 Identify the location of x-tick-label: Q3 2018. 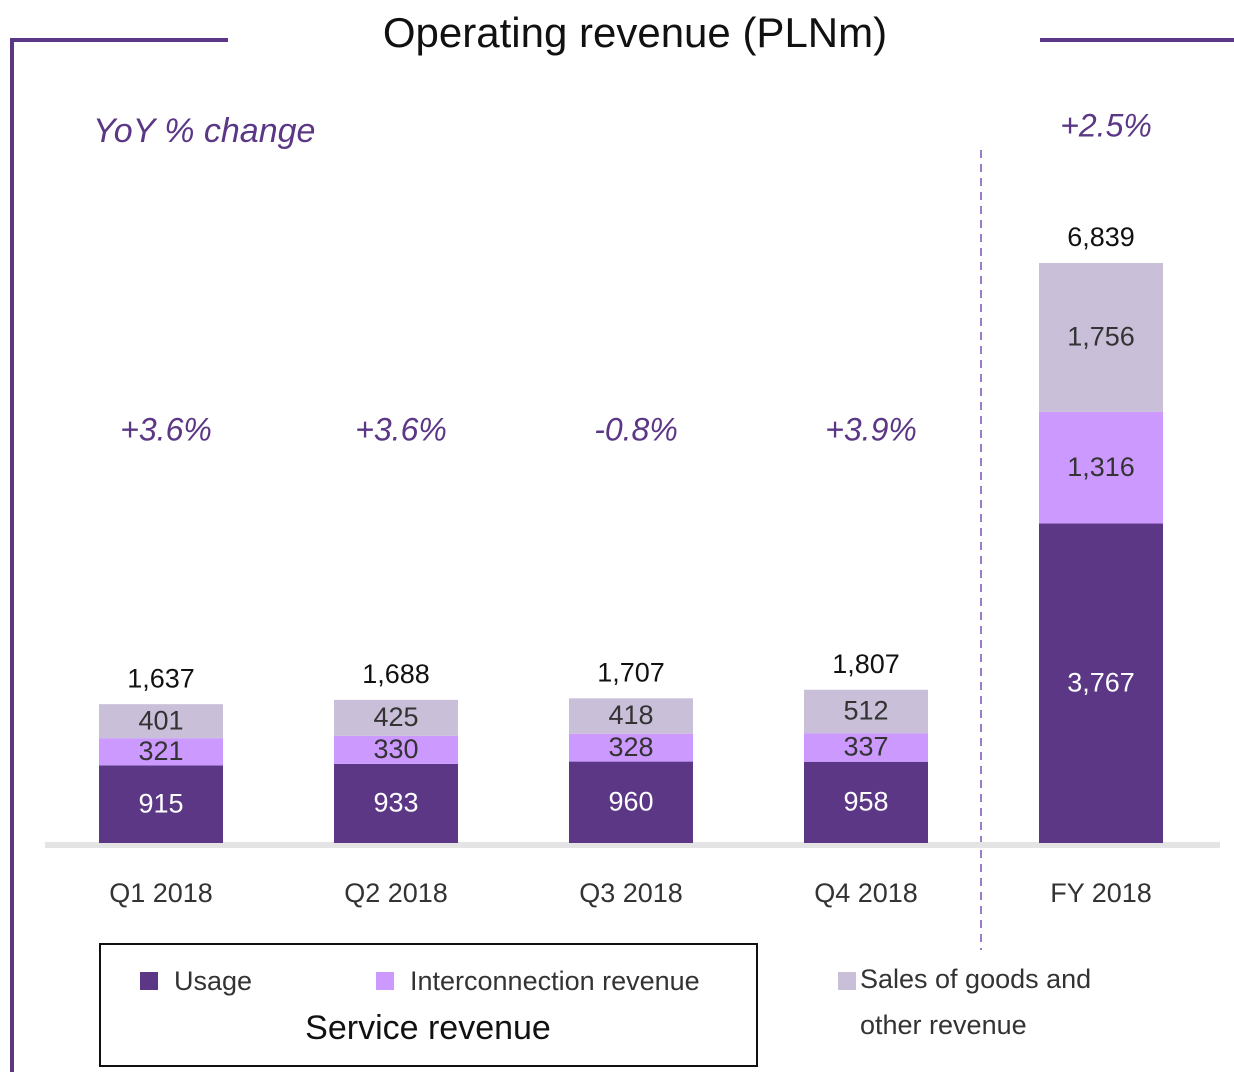
(631, 893).